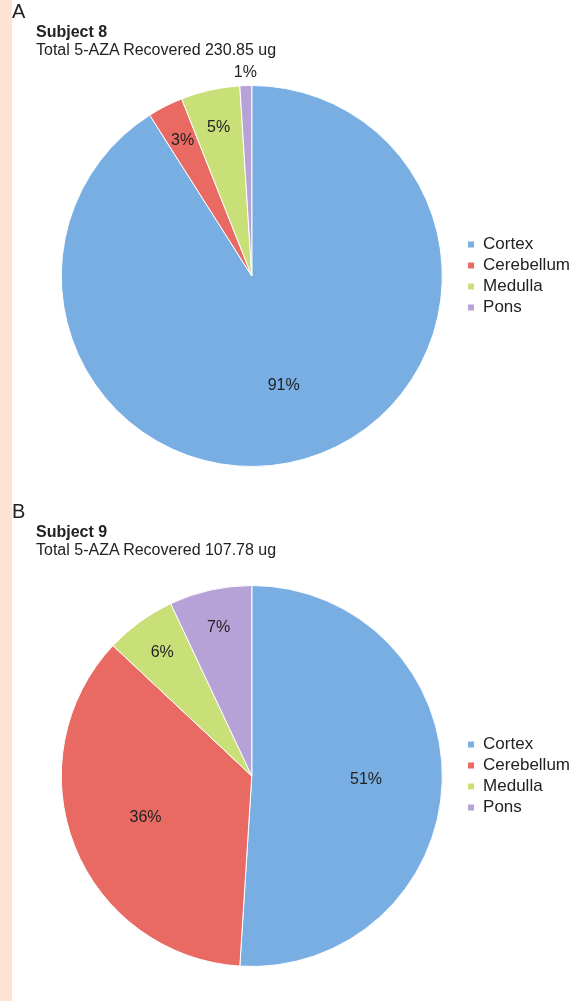 The image size is (580, 1001). Describe the element at coordinates (157, 550) in the screenshot. I see `chart-subtitle: Total 5-AZA Recovered 107.78 ug` at that location.